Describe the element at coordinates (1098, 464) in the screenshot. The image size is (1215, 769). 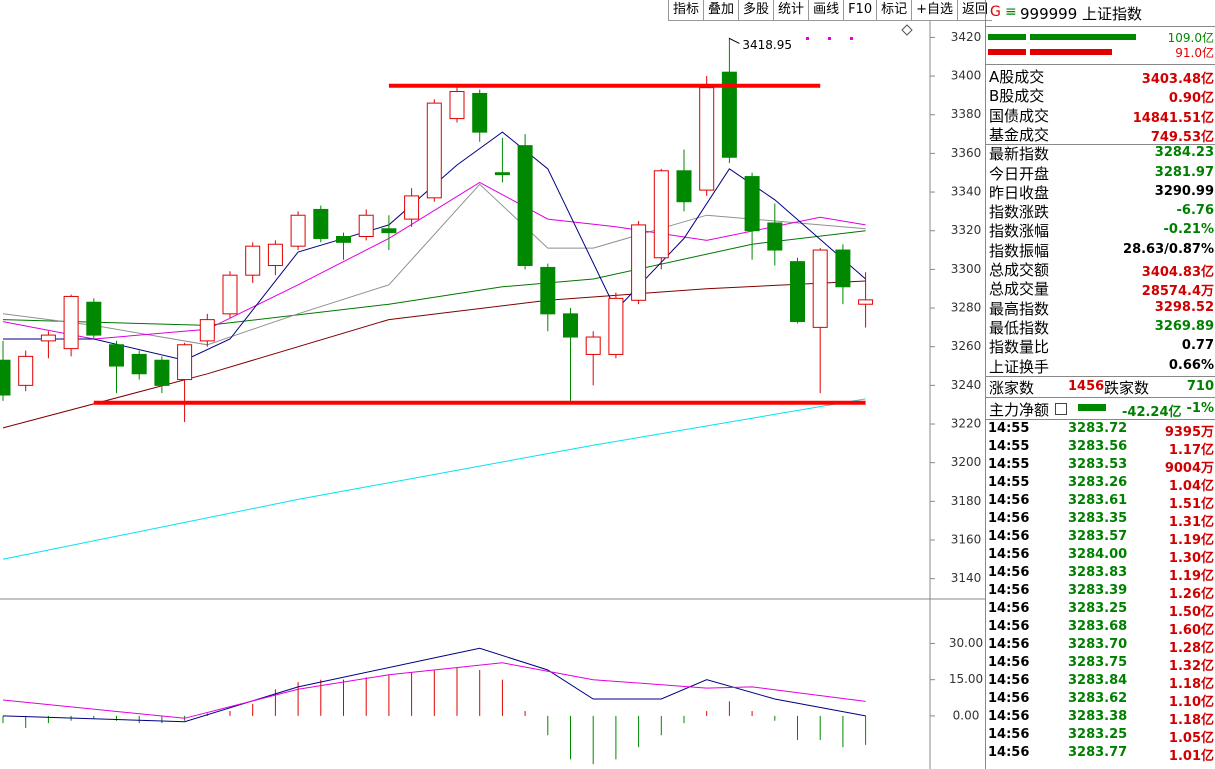
I see `tick-price: 3283.53` at that location.